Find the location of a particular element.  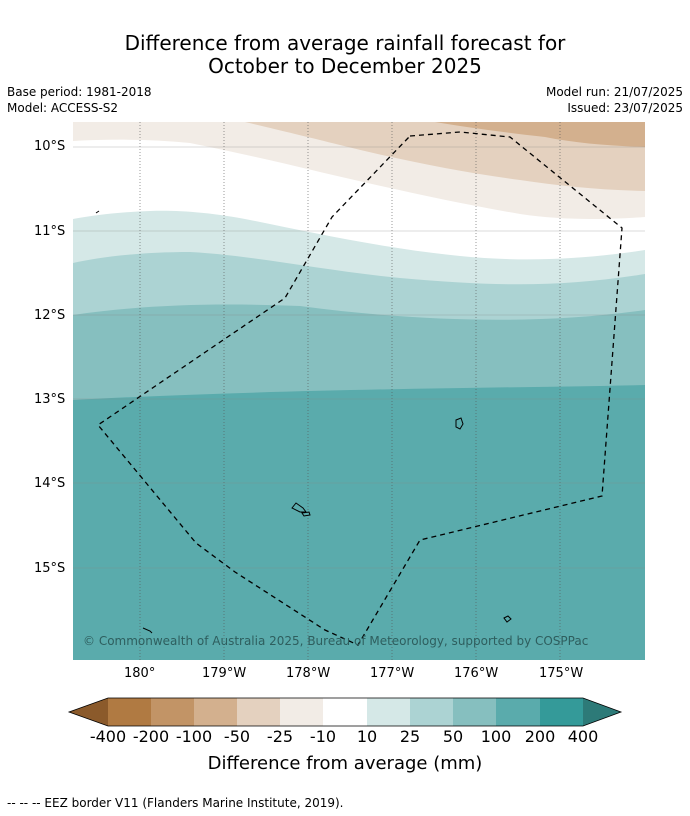

base-period-text: Base period: 1981-2018 is located at coordinates (79, 92).